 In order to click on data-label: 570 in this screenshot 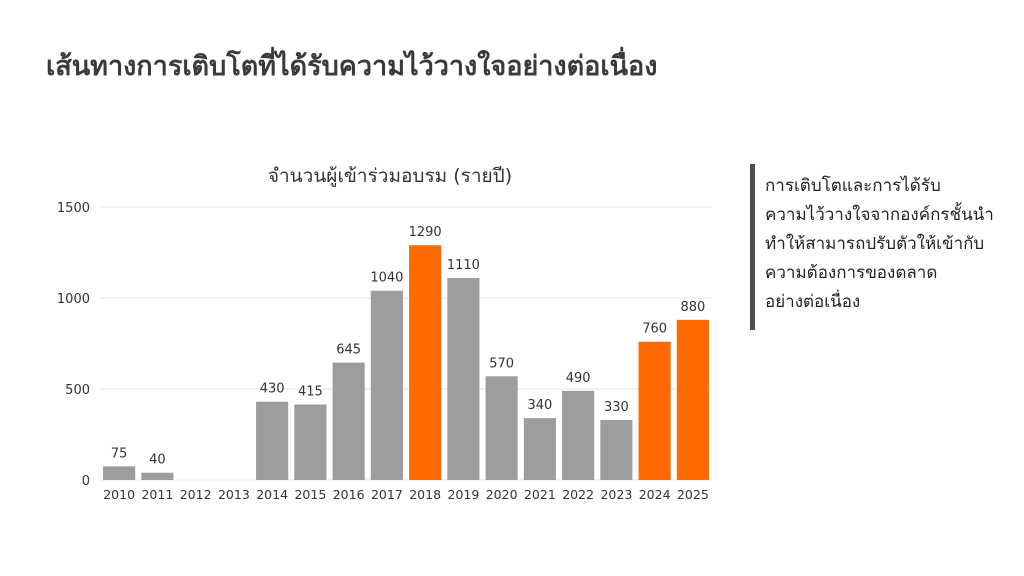, I will do `click(501, 363)`.